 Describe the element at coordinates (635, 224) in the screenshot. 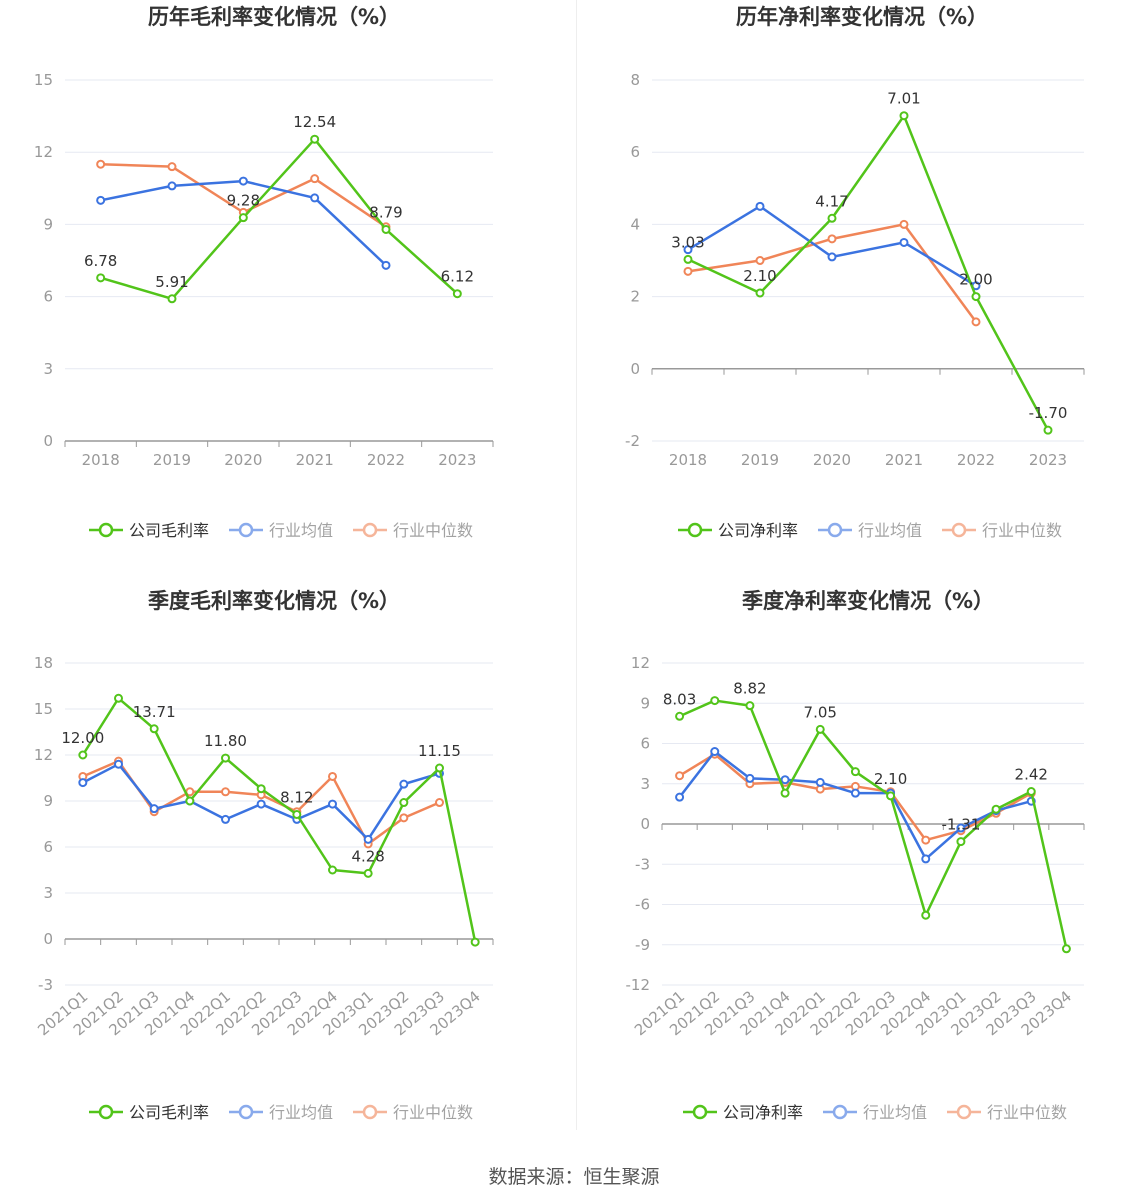

I see `y-tick-label: 4` at that location.